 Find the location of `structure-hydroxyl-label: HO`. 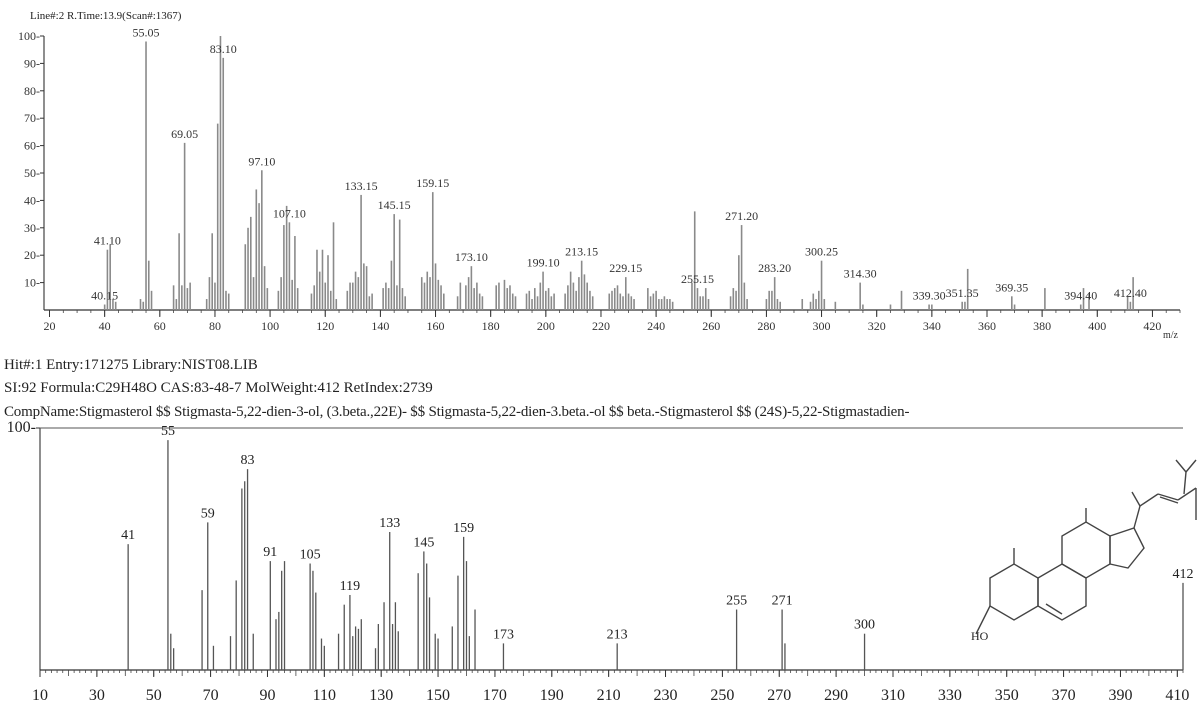

structure-hydroxyl-label: HO is located at coordinates (980, 636).